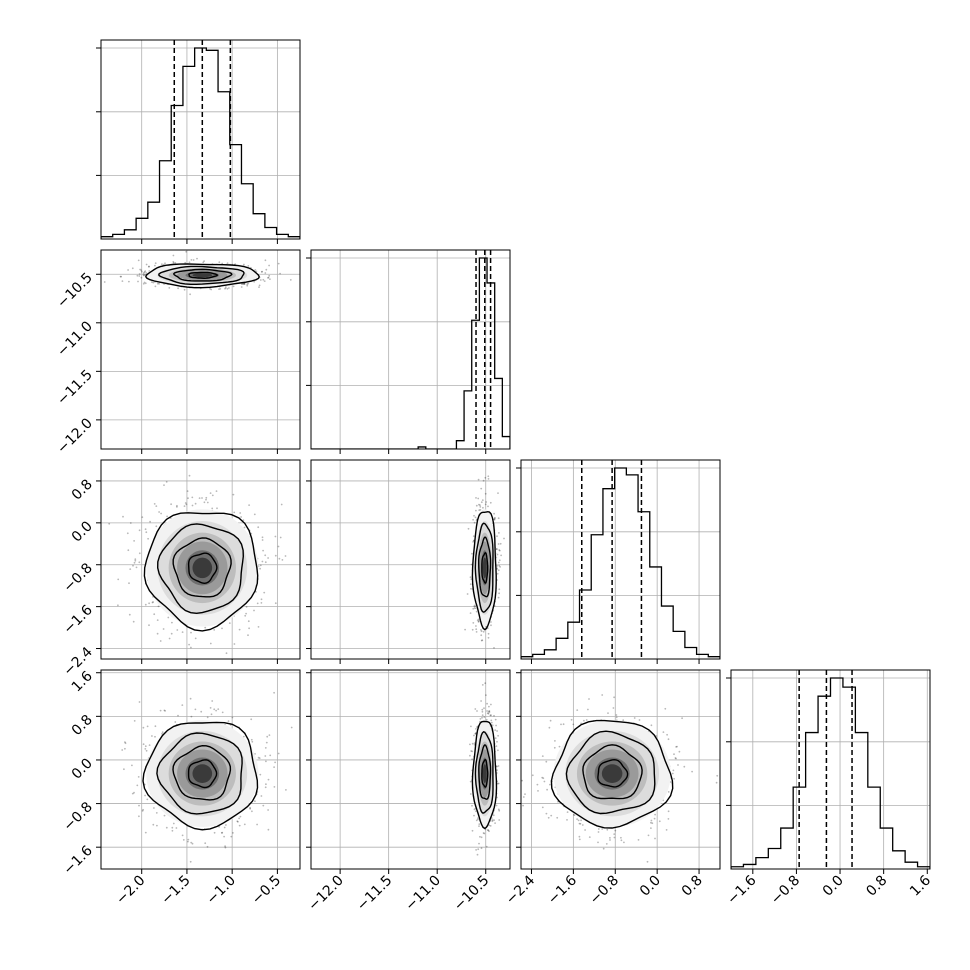 Image resolution: width=970 pixels, height=970 pixels. What do you see at coordinates (472, 894) in the screenshot?
I see `x-tick-label: −10.5` at bounding box center [472, 894].